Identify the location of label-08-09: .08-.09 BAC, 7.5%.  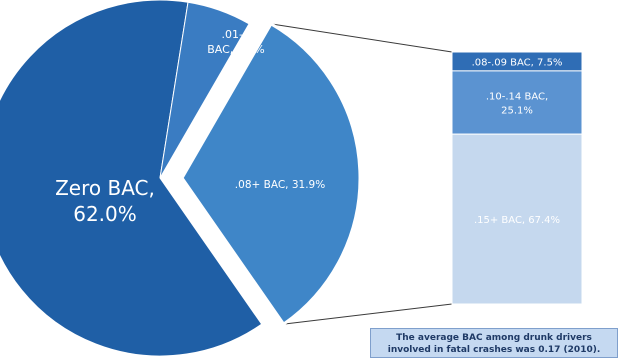
(517, 62).